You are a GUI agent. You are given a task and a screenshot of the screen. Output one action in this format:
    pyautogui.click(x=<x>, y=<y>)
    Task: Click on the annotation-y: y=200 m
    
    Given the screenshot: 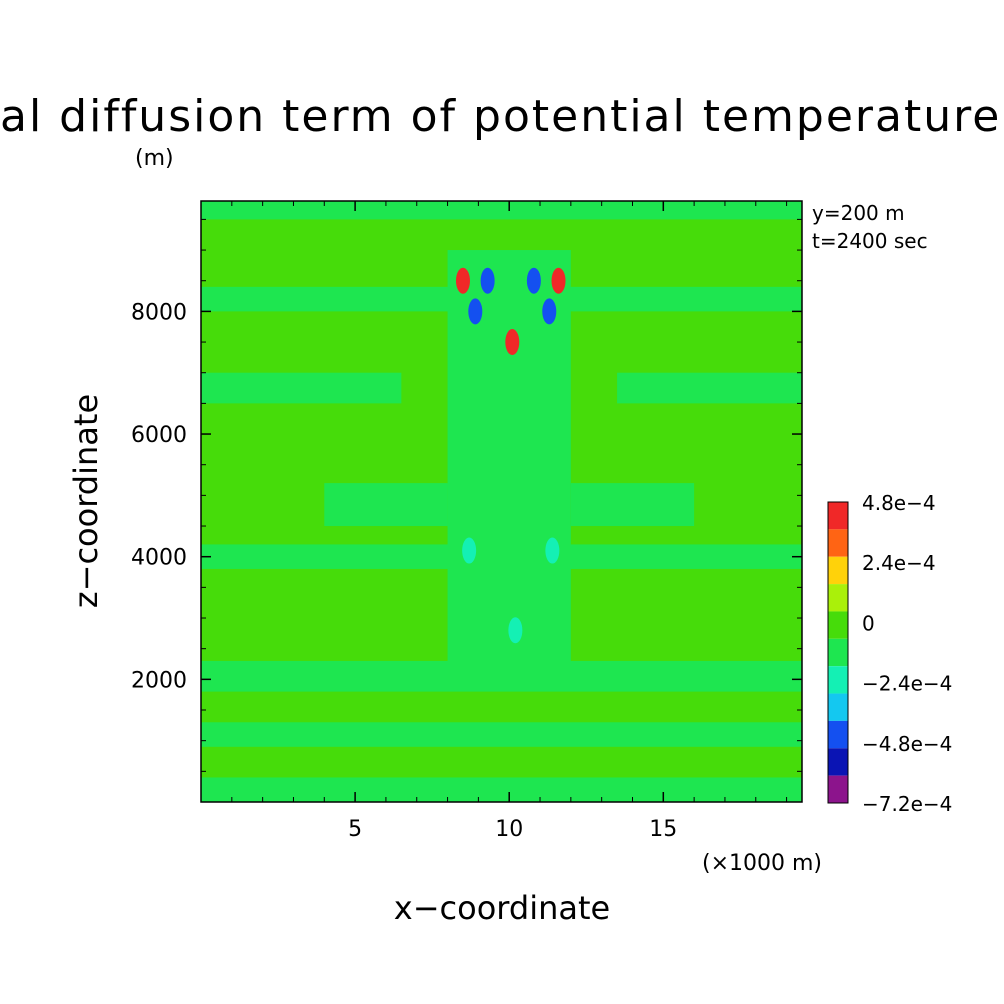 What is the action you would take?
    pyautogui.click(x=858, y=213)
    